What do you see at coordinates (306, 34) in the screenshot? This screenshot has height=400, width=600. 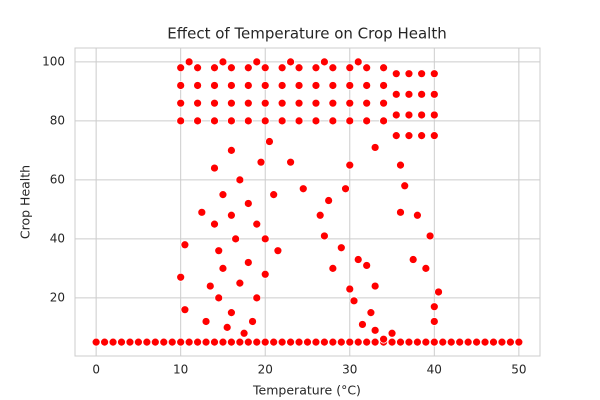 I see `chart-title: Effect of Temperature on Crop Health` at bounding box center [306, 34].